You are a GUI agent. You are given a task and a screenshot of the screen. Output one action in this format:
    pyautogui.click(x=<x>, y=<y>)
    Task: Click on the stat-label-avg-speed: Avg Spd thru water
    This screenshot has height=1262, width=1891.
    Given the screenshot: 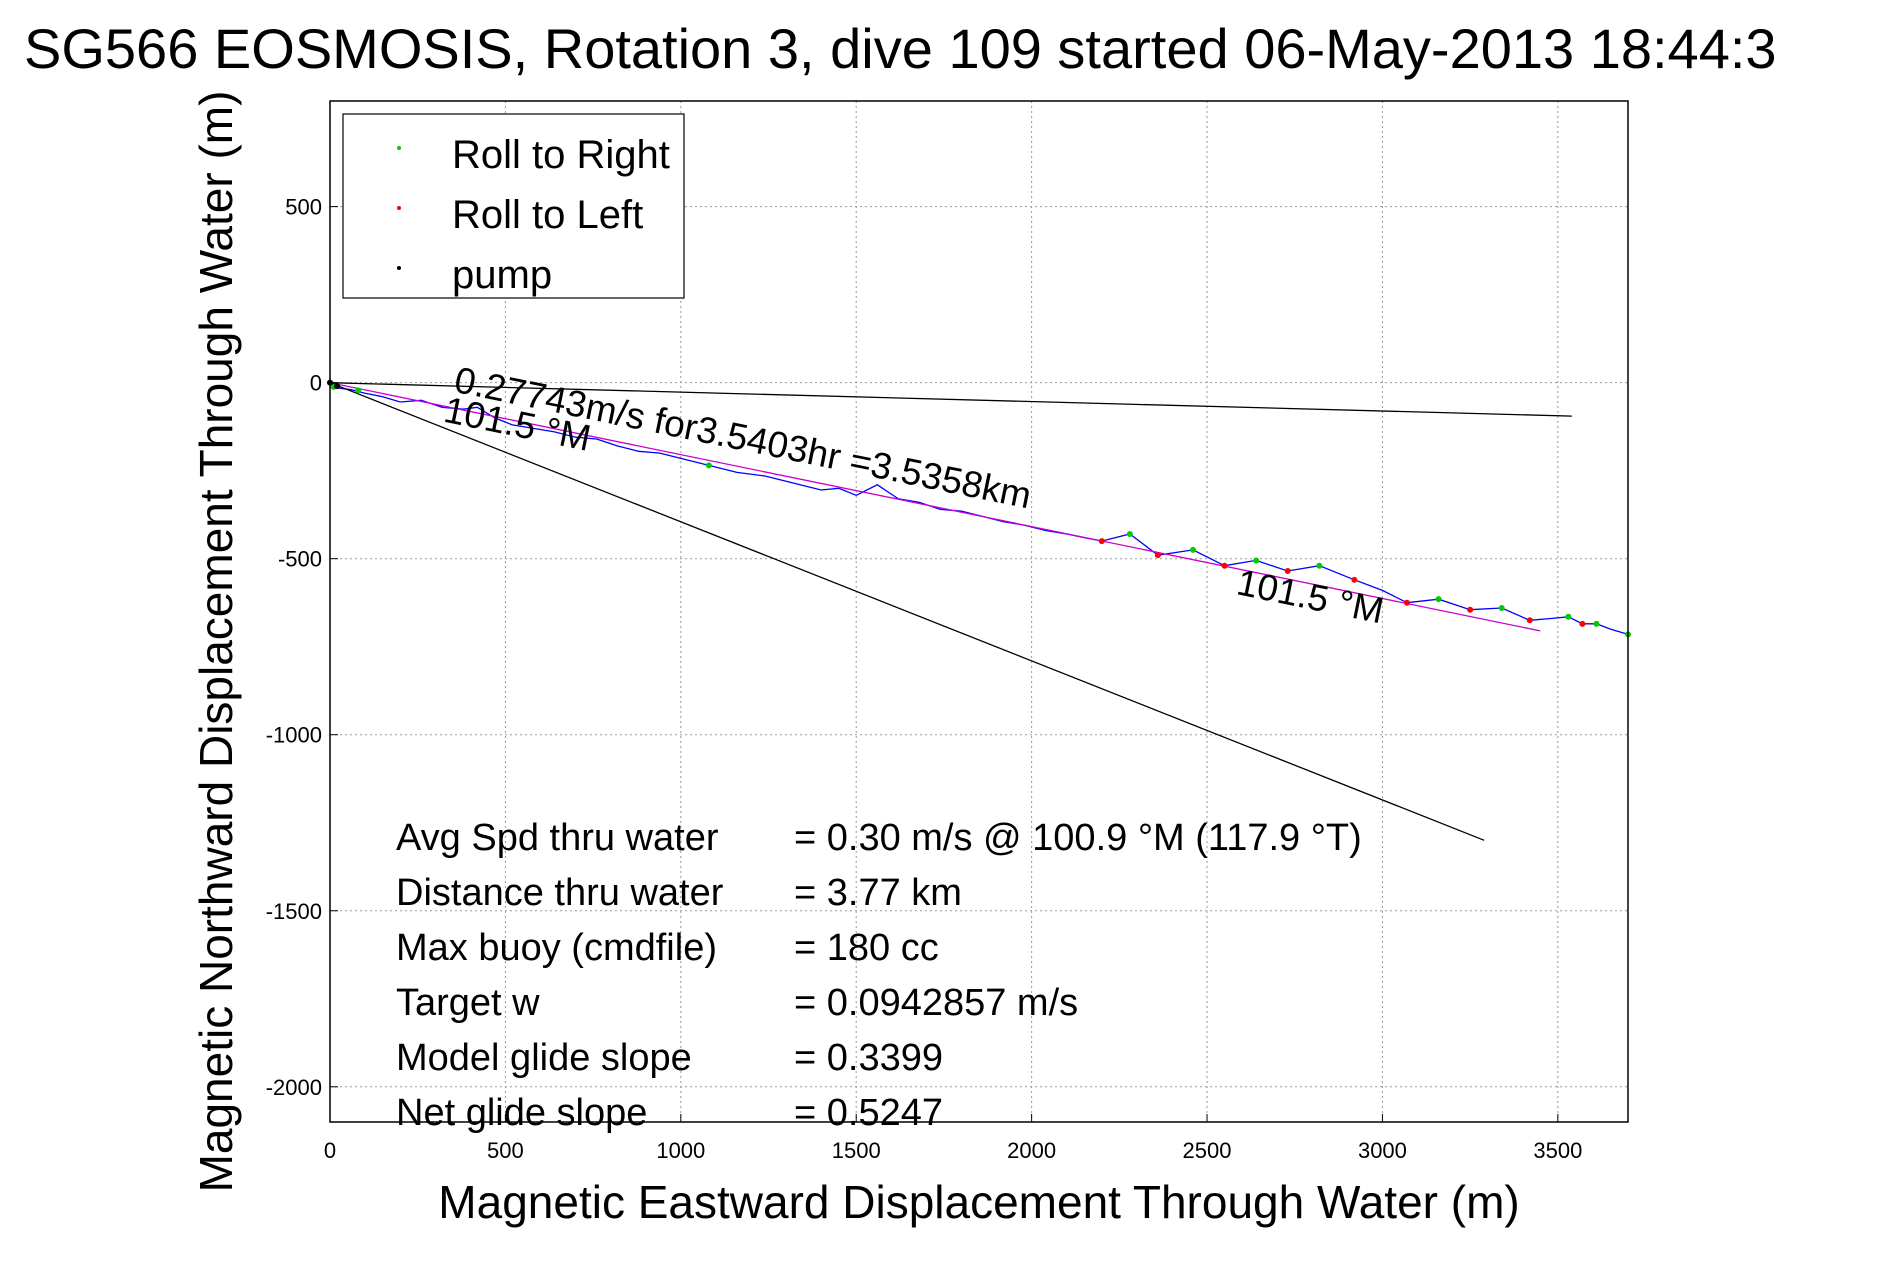 What is the action you would take?
    pyautogui.click(x=557, y=838)
    